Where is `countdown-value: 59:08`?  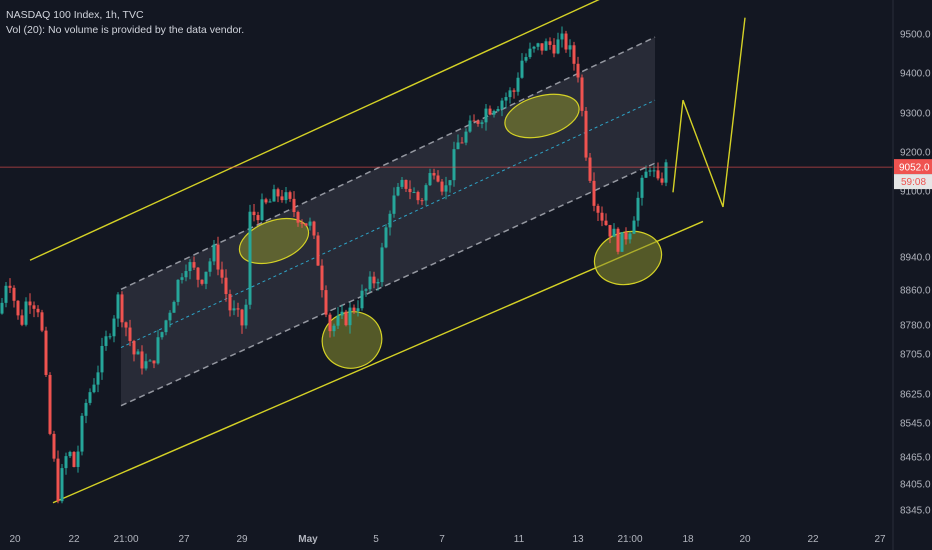 countdown-value: 59:08 is located at coordinates (913, 182).